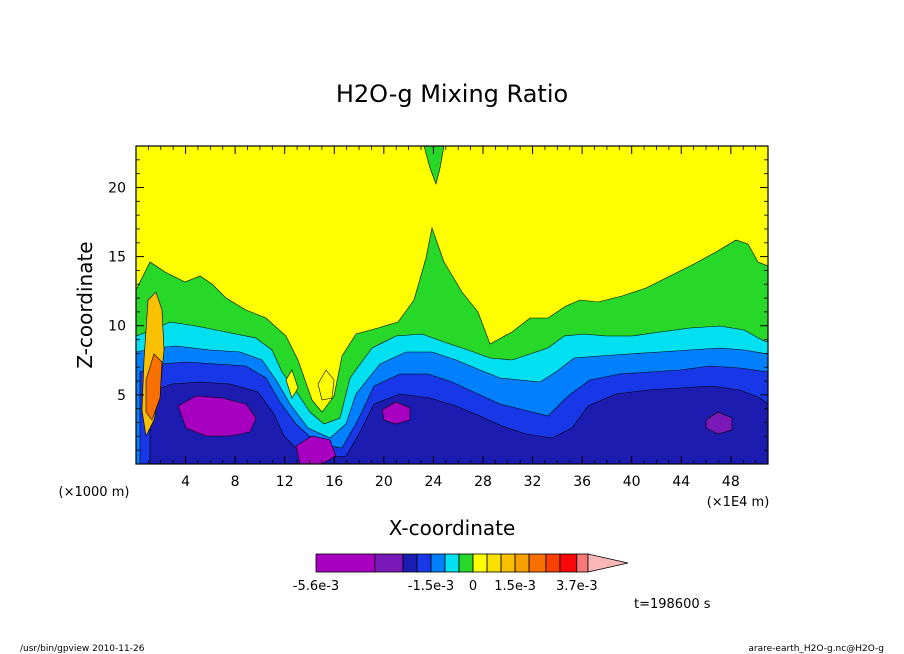  Describe the element at coordinates (483, 482) in the screenshot. I see `x-tick-label: 28` at that location.